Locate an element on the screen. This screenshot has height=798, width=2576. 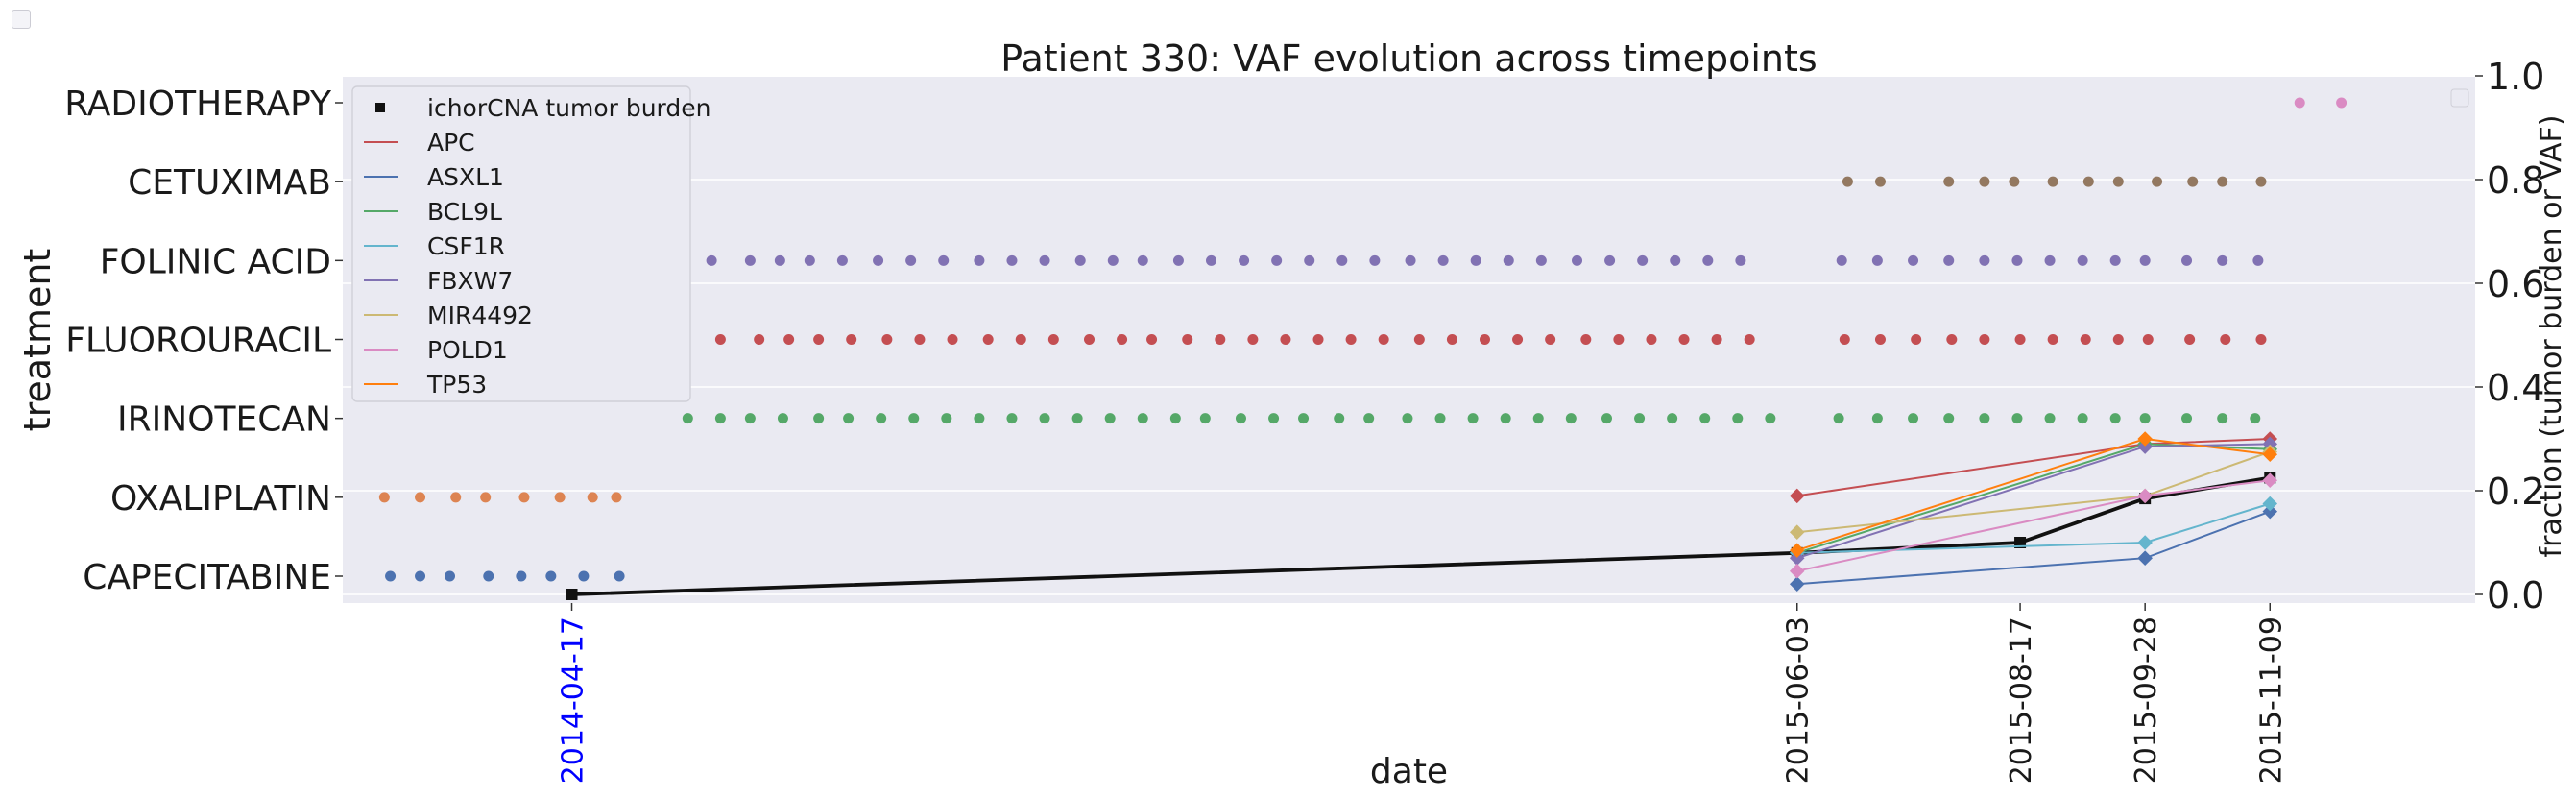
legend-label: APC is located at coordinates (451, 143).